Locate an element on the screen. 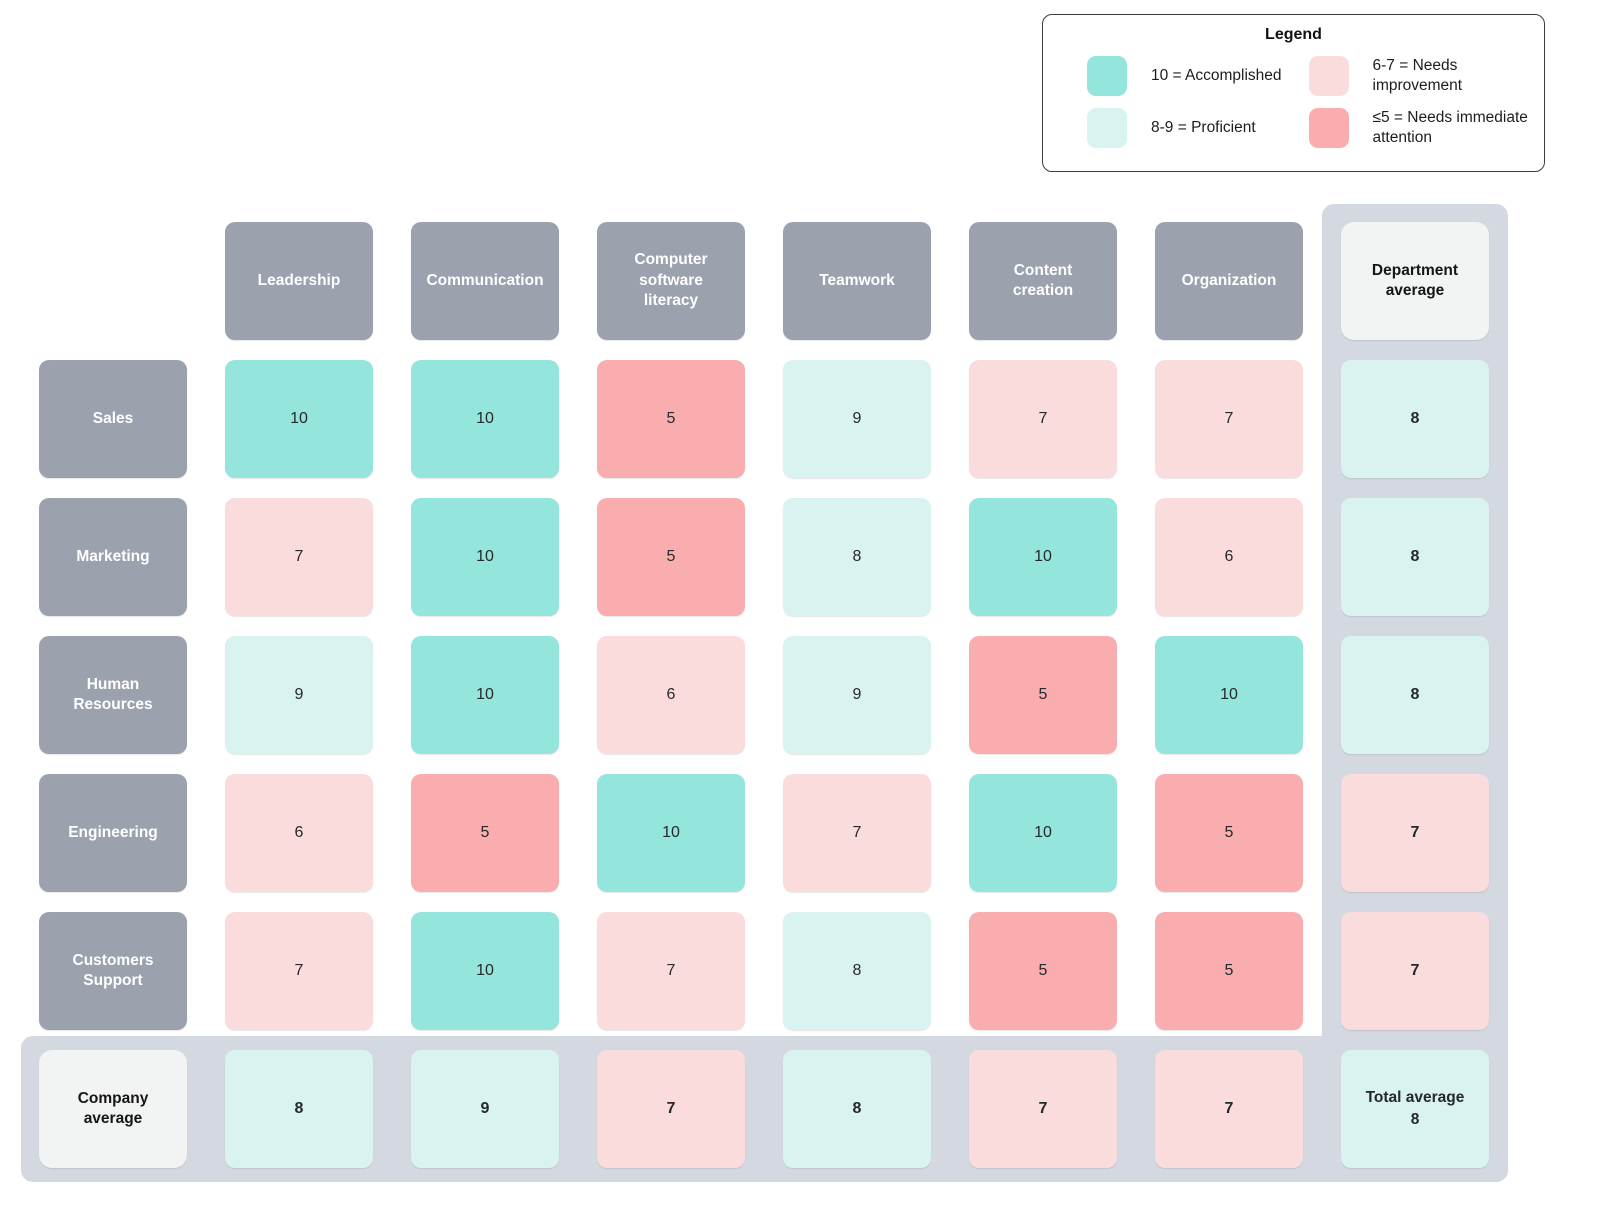 Image resolution: width=1607 pixels, height=1219 pixels. total-average-label: Total average is located at coordinates (1415, 1098).